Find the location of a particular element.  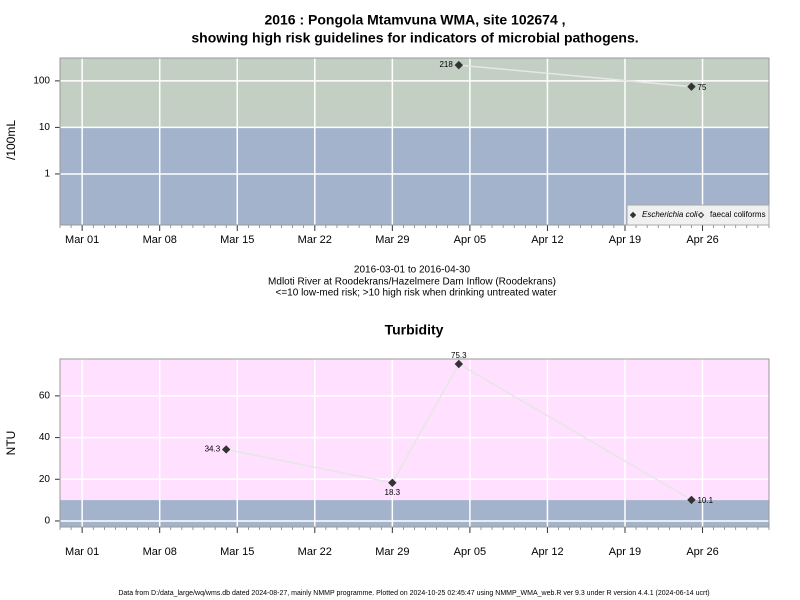

legend-label: Escherichia coli is located at coordinates (670, 214).